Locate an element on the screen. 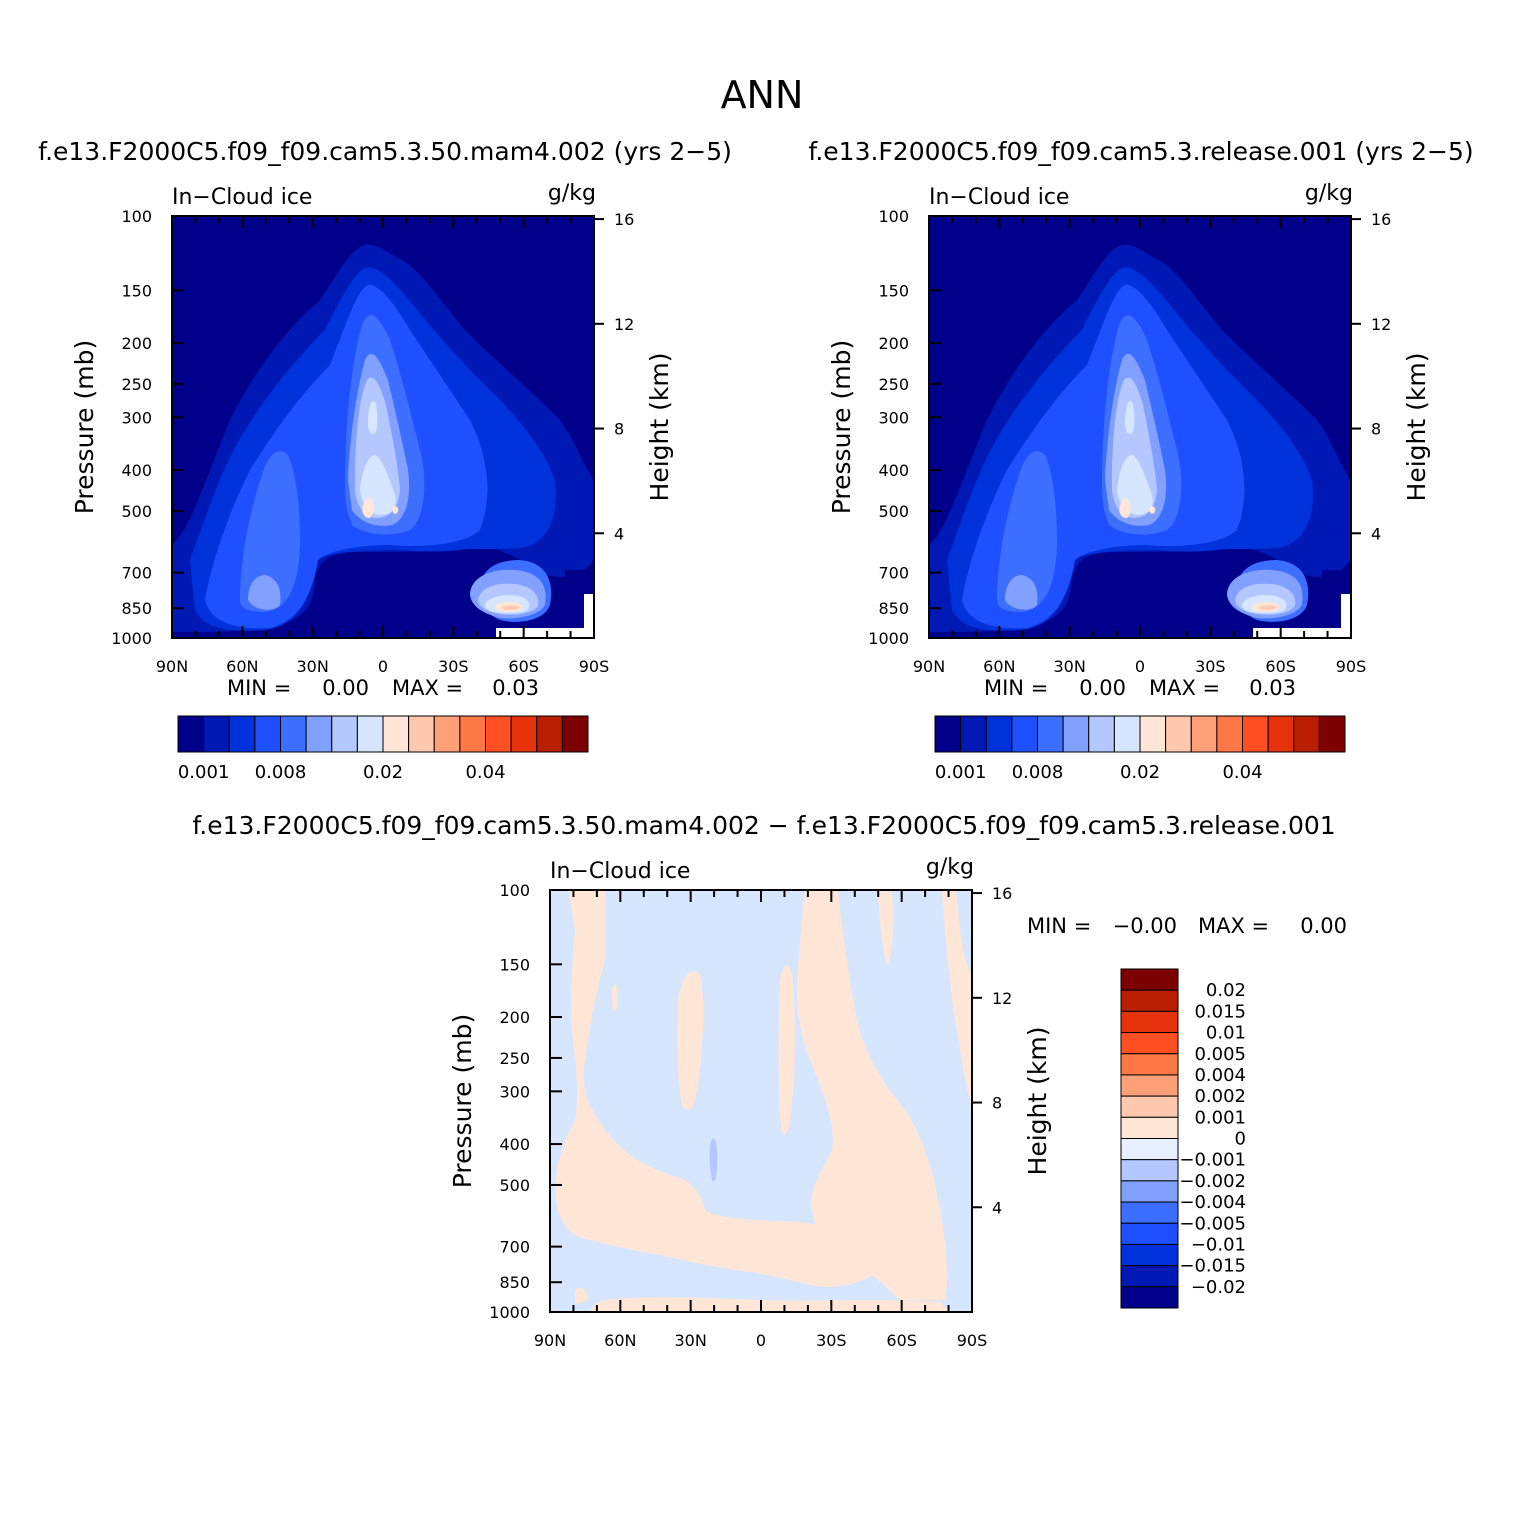  panel-3-contours is located at coordinates (761, 1101).